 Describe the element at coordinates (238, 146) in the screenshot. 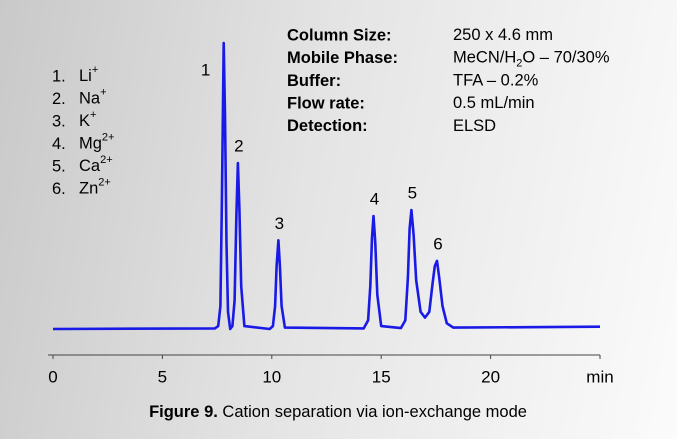

I see `peak-label: 2` at that location.